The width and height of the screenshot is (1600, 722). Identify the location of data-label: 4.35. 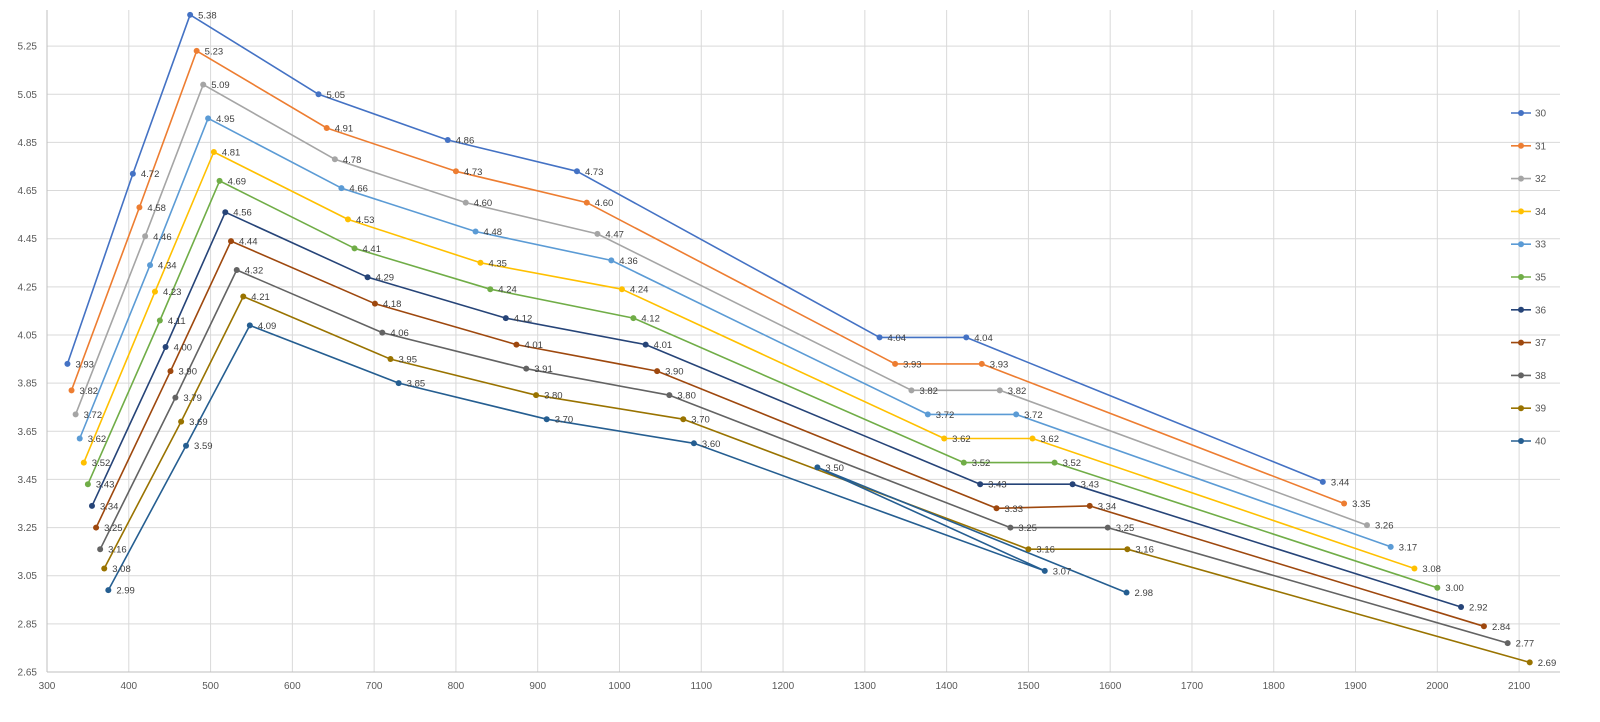
(497, 263).